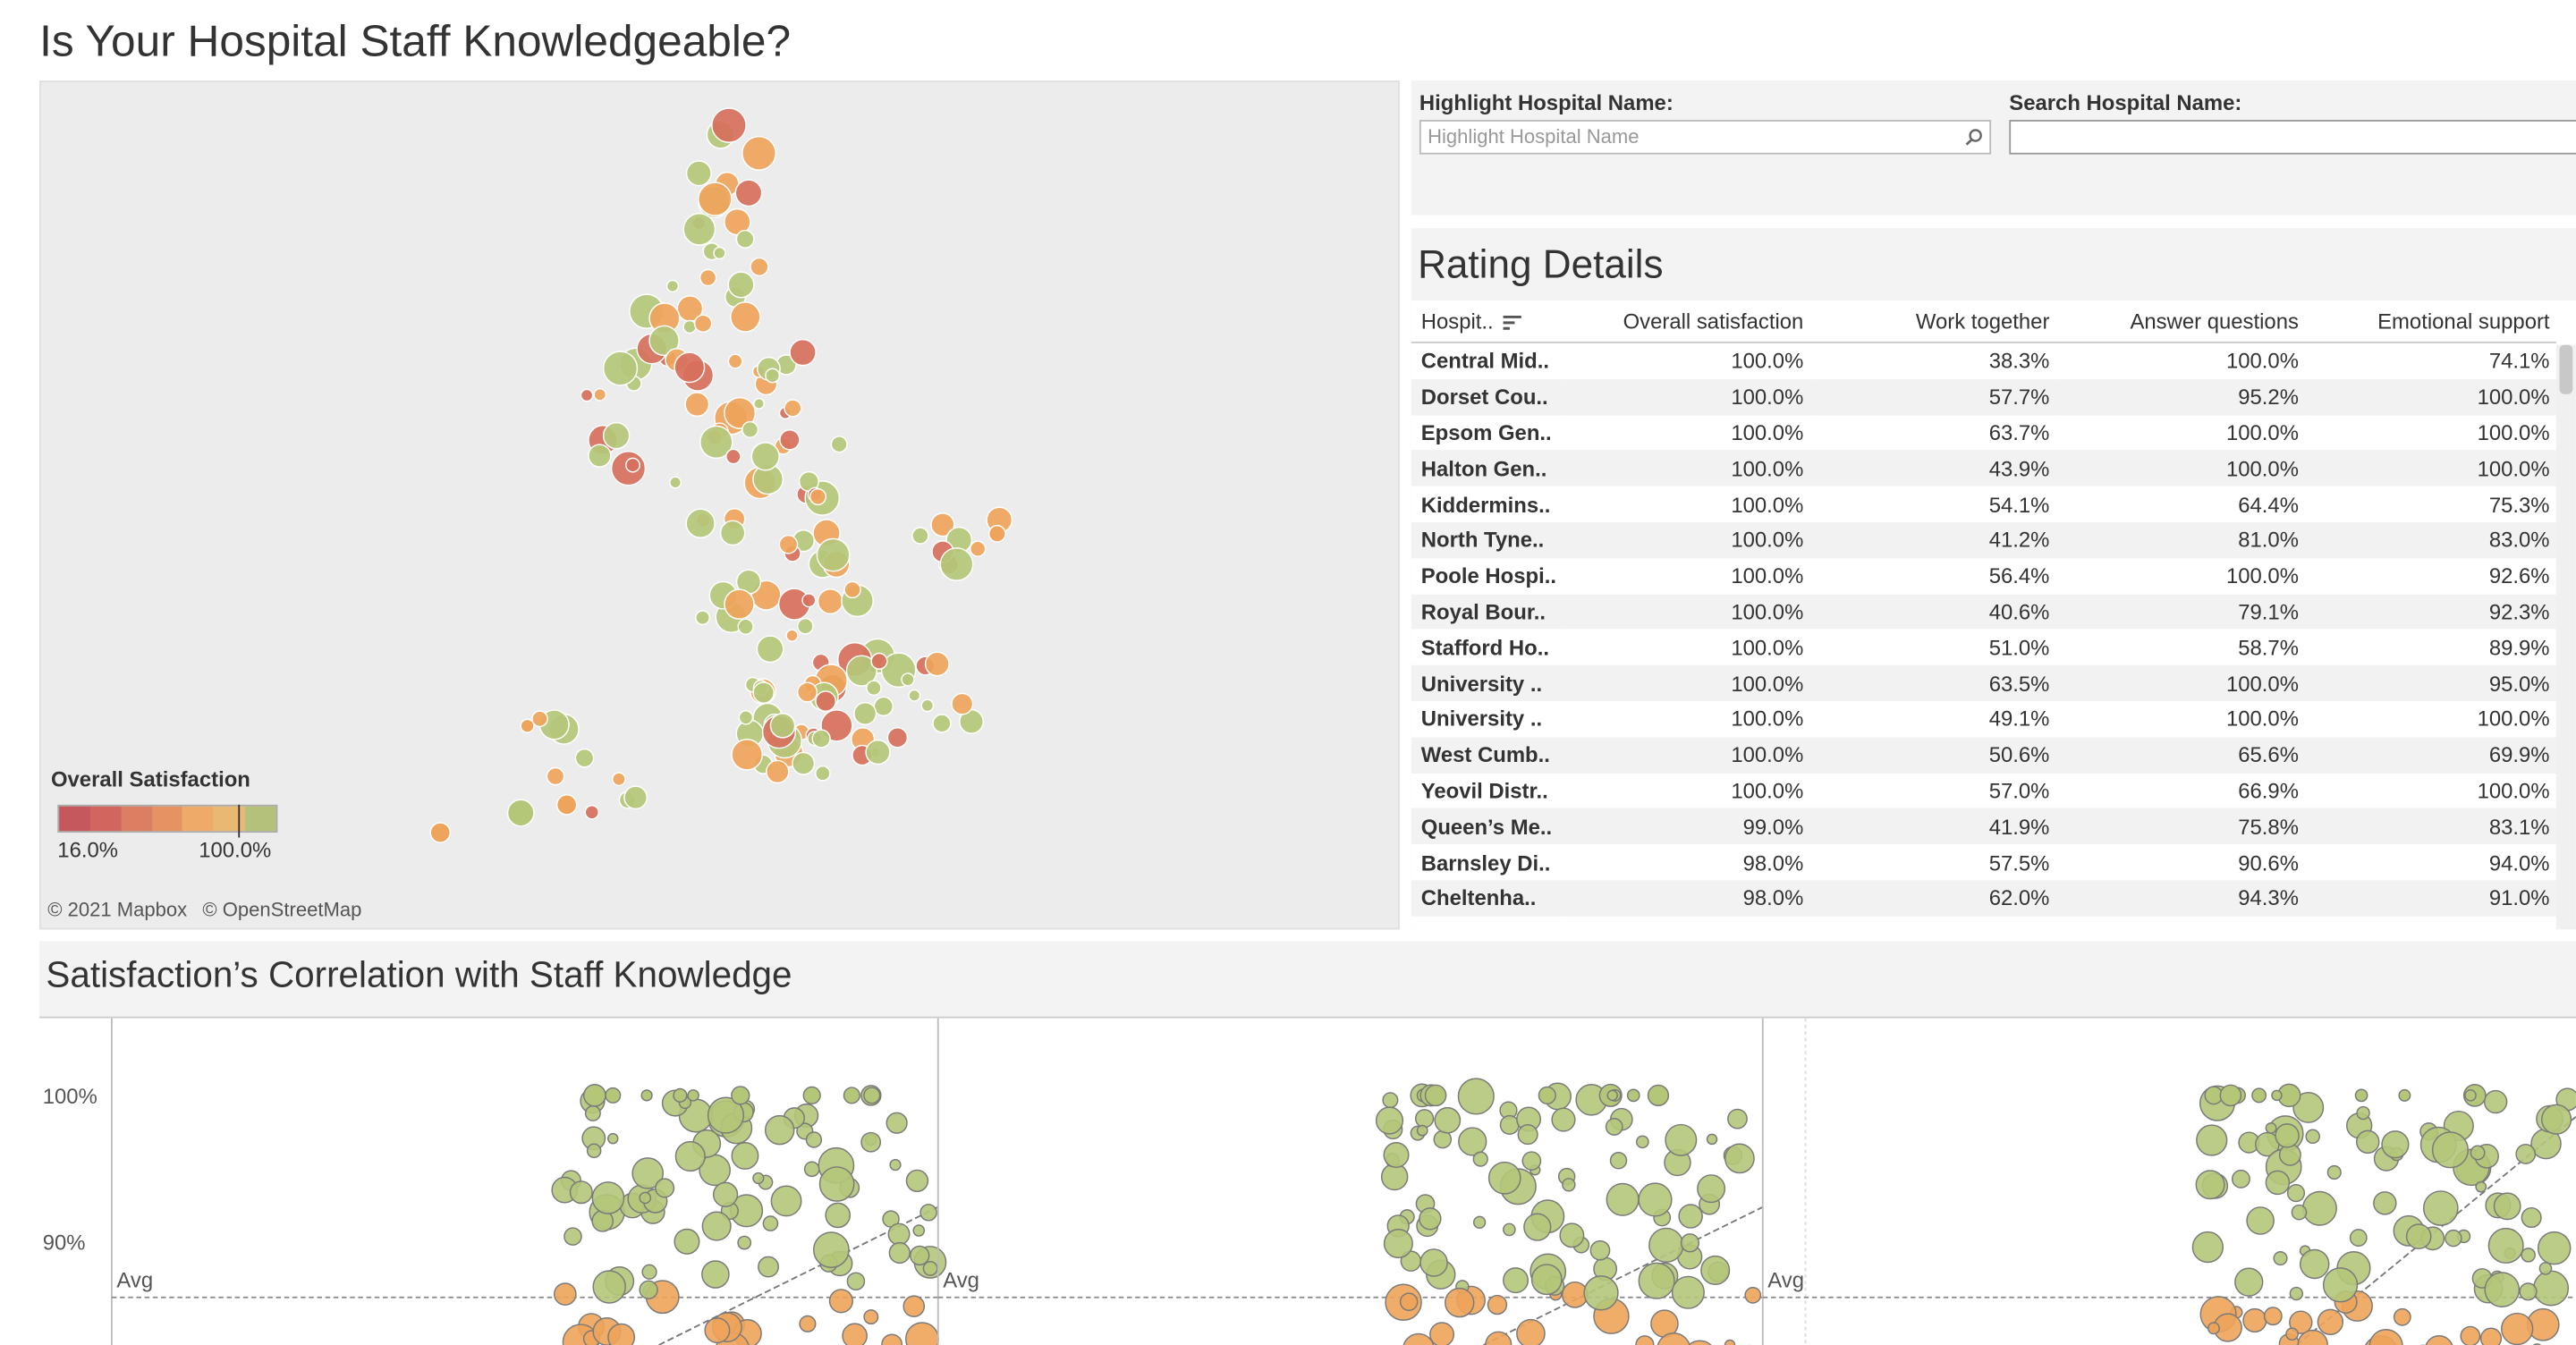 The height and width of the screenshot is (1345, 2576). What do you see at coordinates (117, 910) in the screenshot?
I see `mapbox-credit-link: © 2021 Mapbox` at bounding box center [117, 910].